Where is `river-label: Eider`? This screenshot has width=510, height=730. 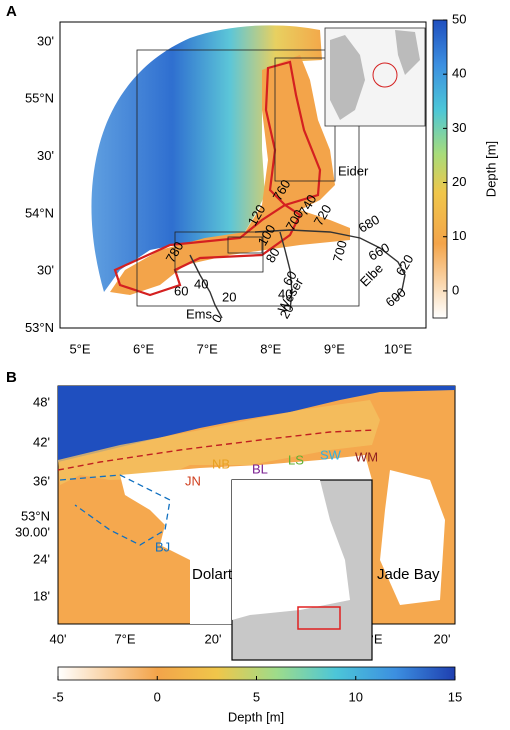
river-label: Eider is located at coordinates (353, 170).